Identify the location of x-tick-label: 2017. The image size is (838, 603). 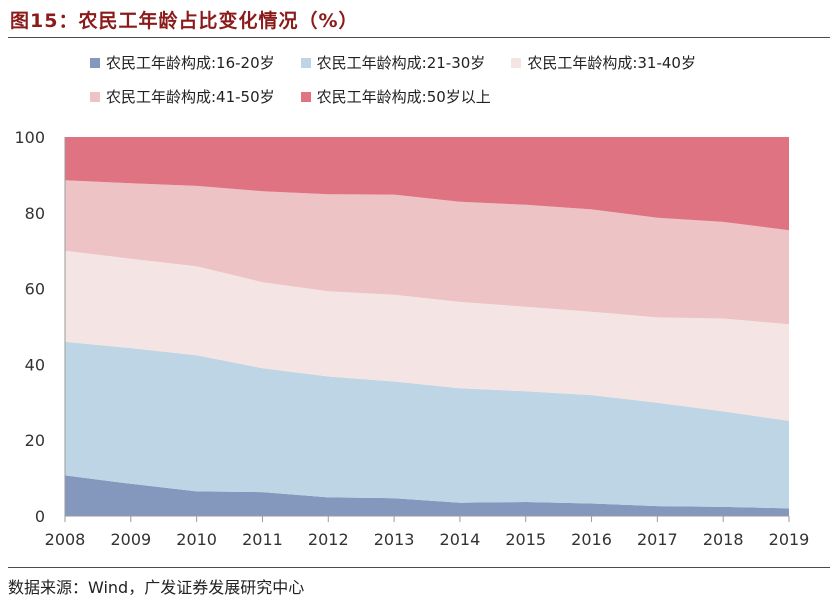
(657, 539).